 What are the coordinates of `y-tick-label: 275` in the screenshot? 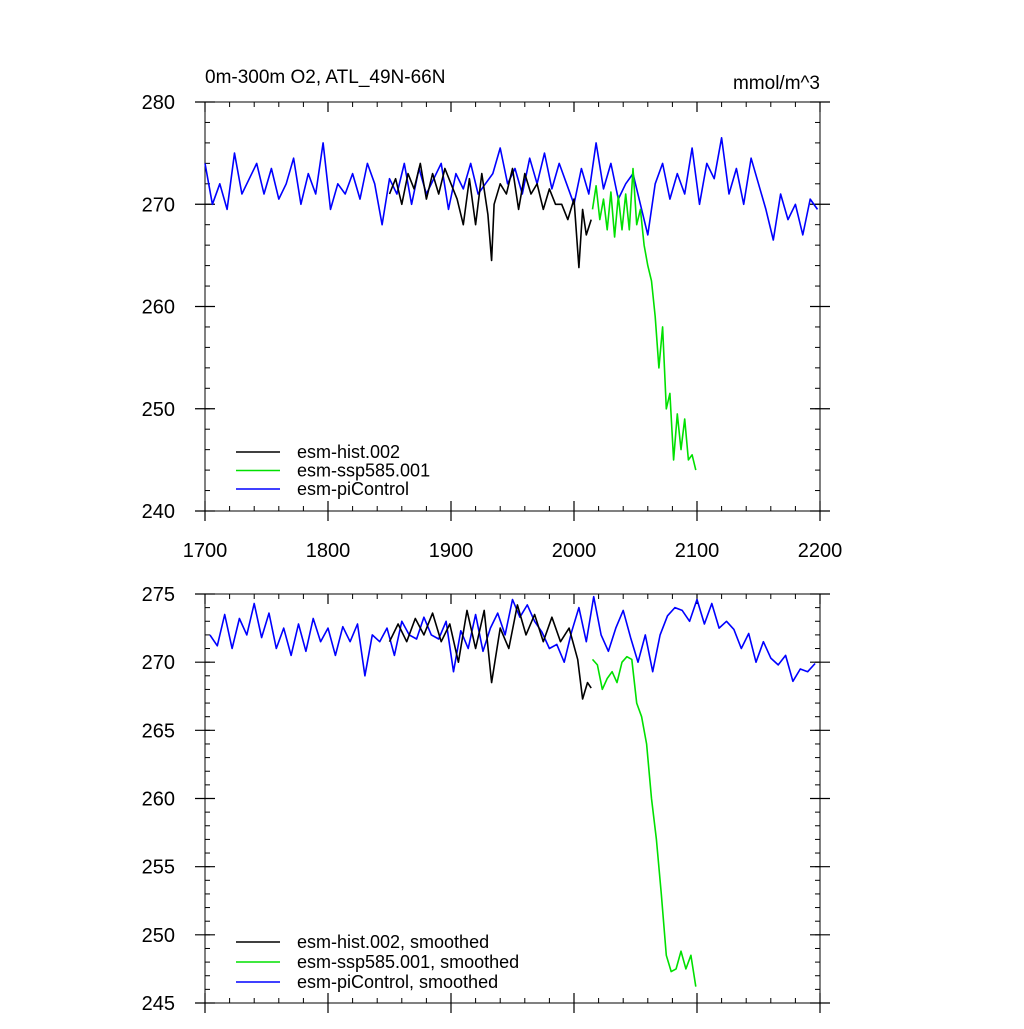 It's located at (158, 595).